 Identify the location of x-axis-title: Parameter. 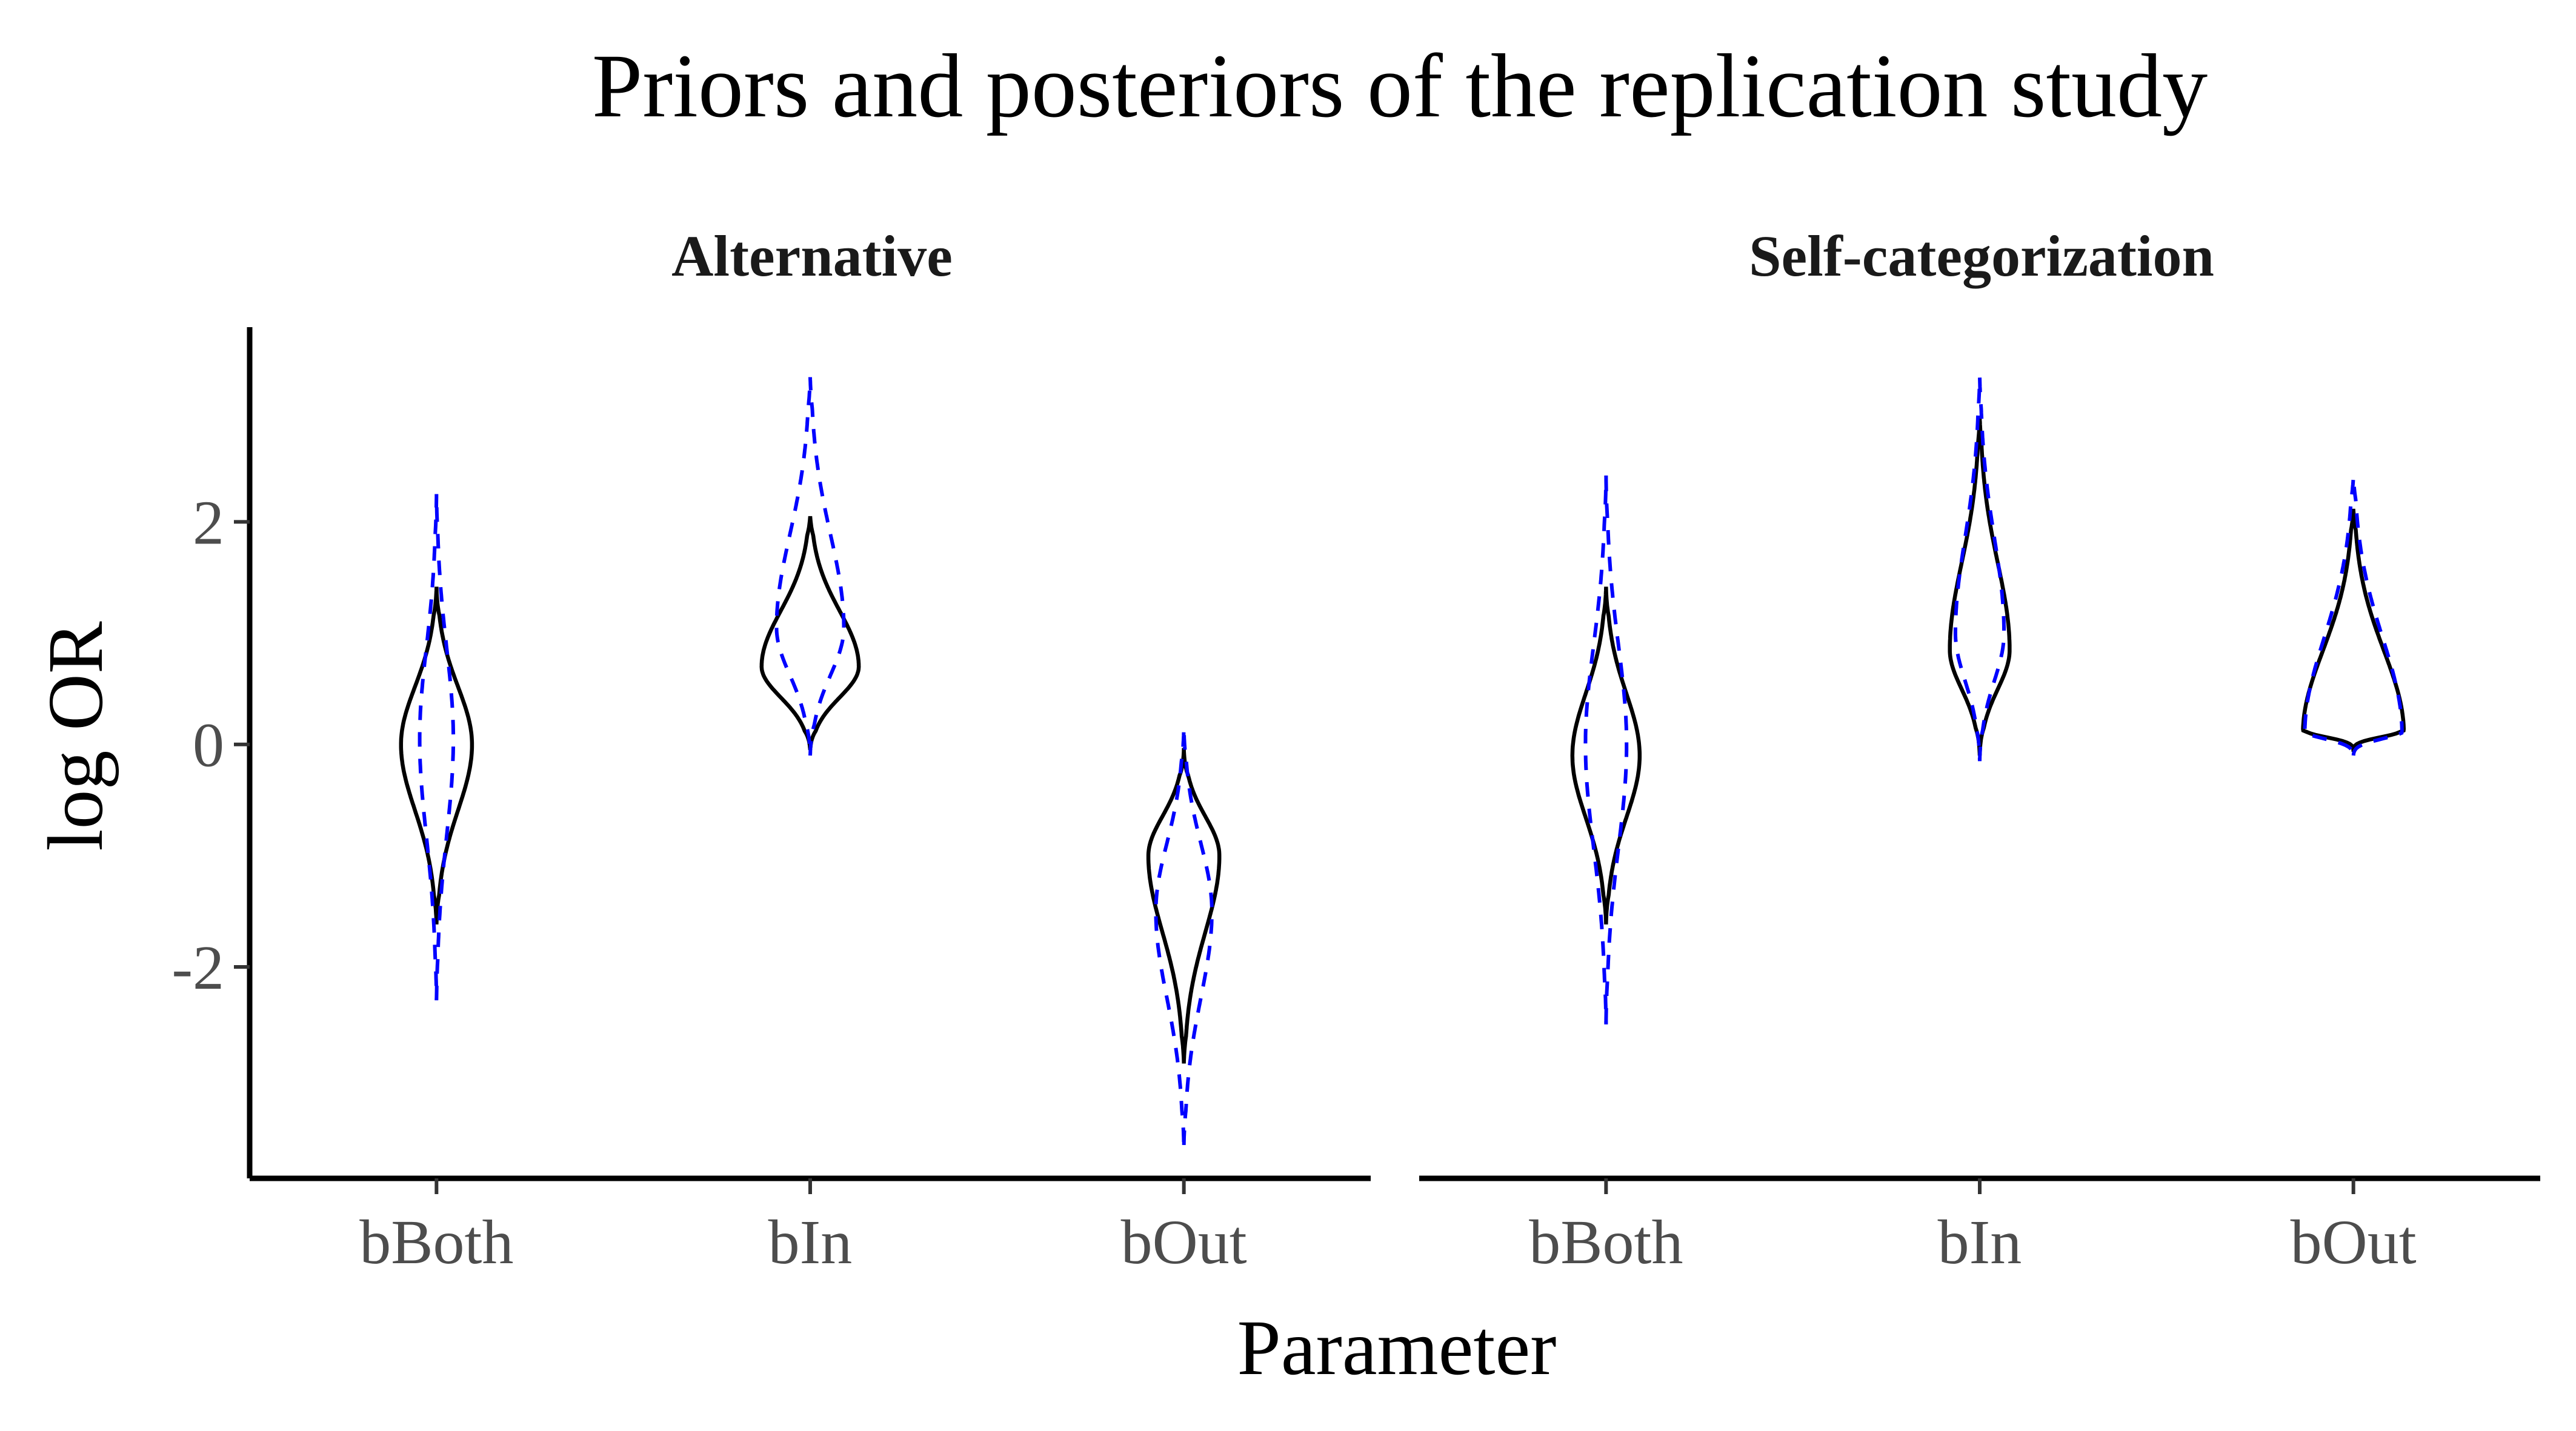
(1397, 1348).